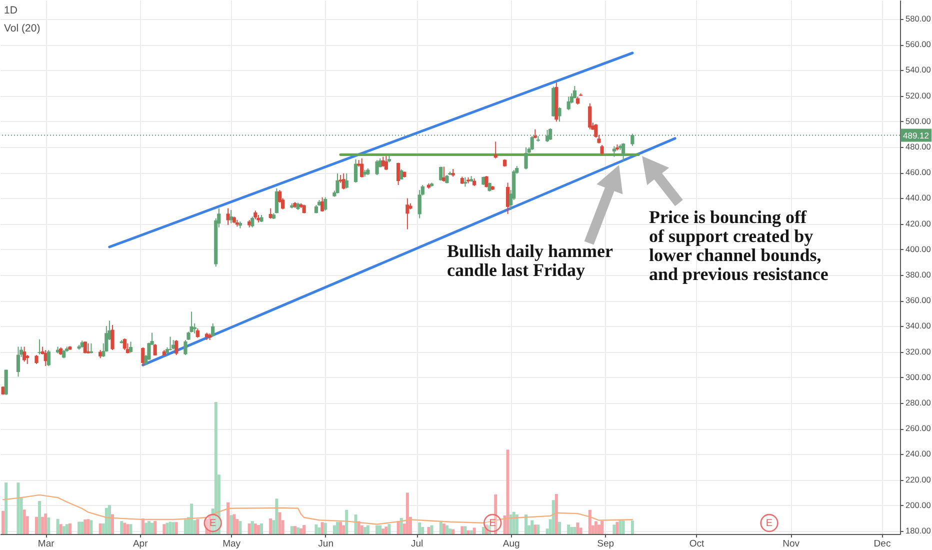 The image size is (932, 550). I want to click on y-tick-label: 400.00, so click(919, 249).